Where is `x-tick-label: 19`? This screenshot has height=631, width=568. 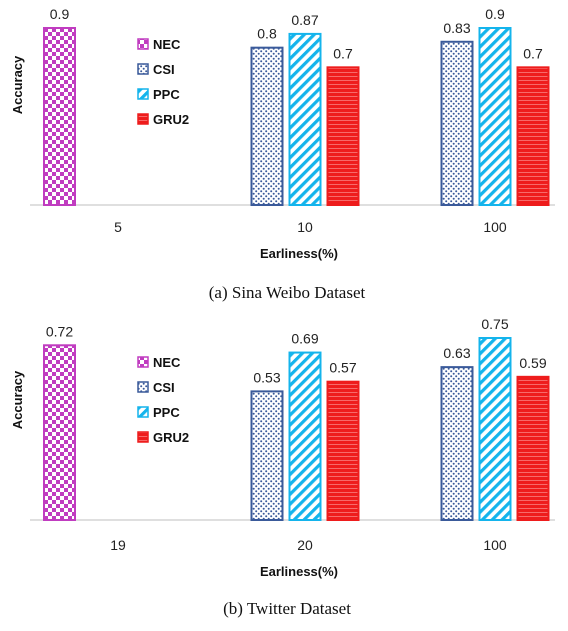 x-tick-label: 19 is located at coordinates (118, 545).